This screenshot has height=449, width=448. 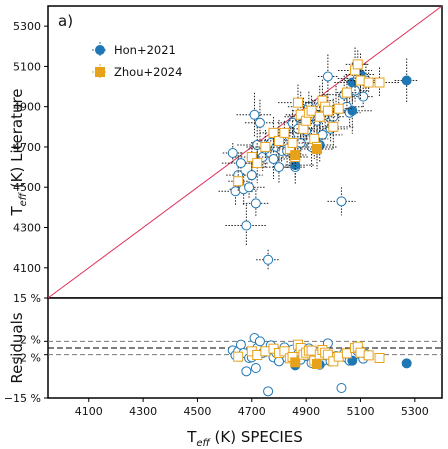 I want to click on y-tick-label: 4500, so click(x=27, y=187).